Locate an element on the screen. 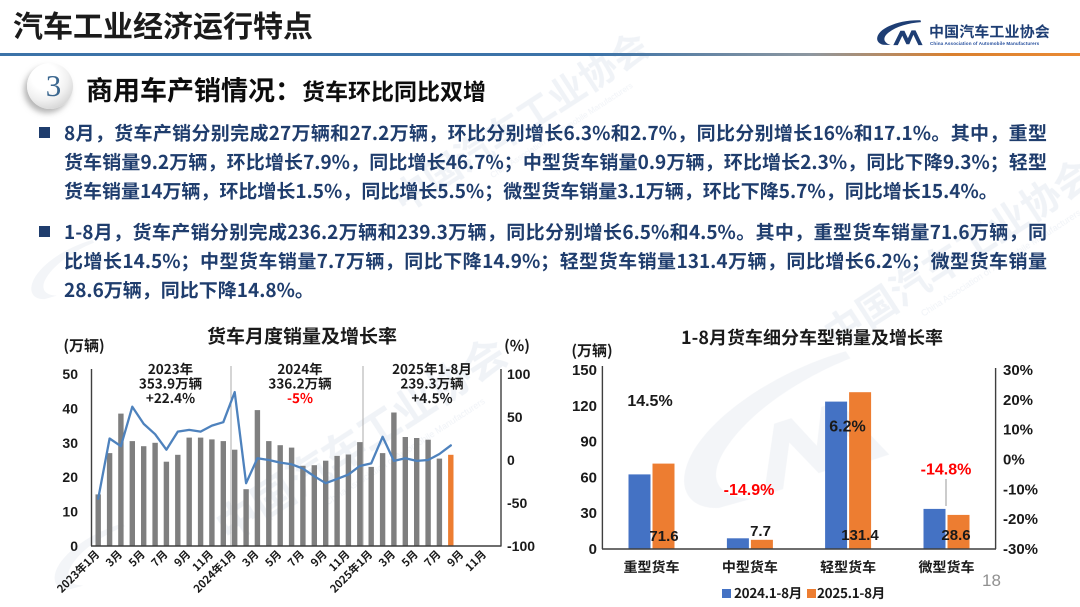  svg-text: 14.5% is located at coordinates (649, 401).